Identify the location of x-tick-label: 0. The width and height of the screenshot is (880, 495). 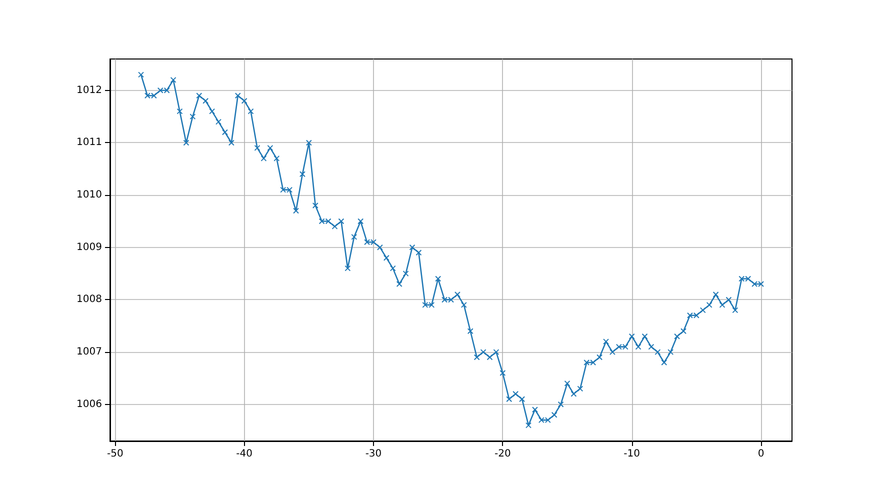
(761, 454).